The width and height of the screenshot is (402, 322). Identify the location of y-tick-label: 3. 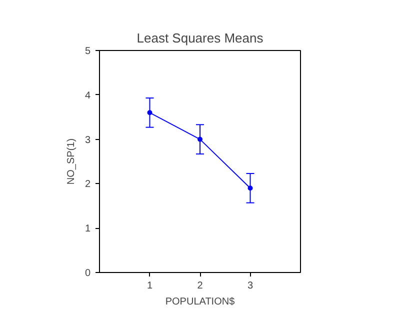
(87, 140).